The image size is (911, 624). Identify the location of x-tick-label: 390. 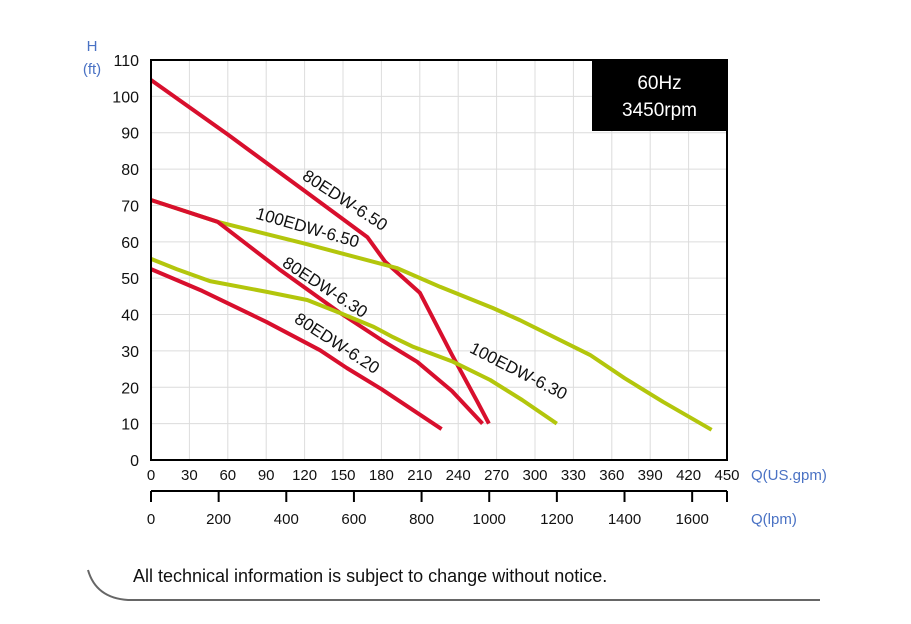
(650, 475).